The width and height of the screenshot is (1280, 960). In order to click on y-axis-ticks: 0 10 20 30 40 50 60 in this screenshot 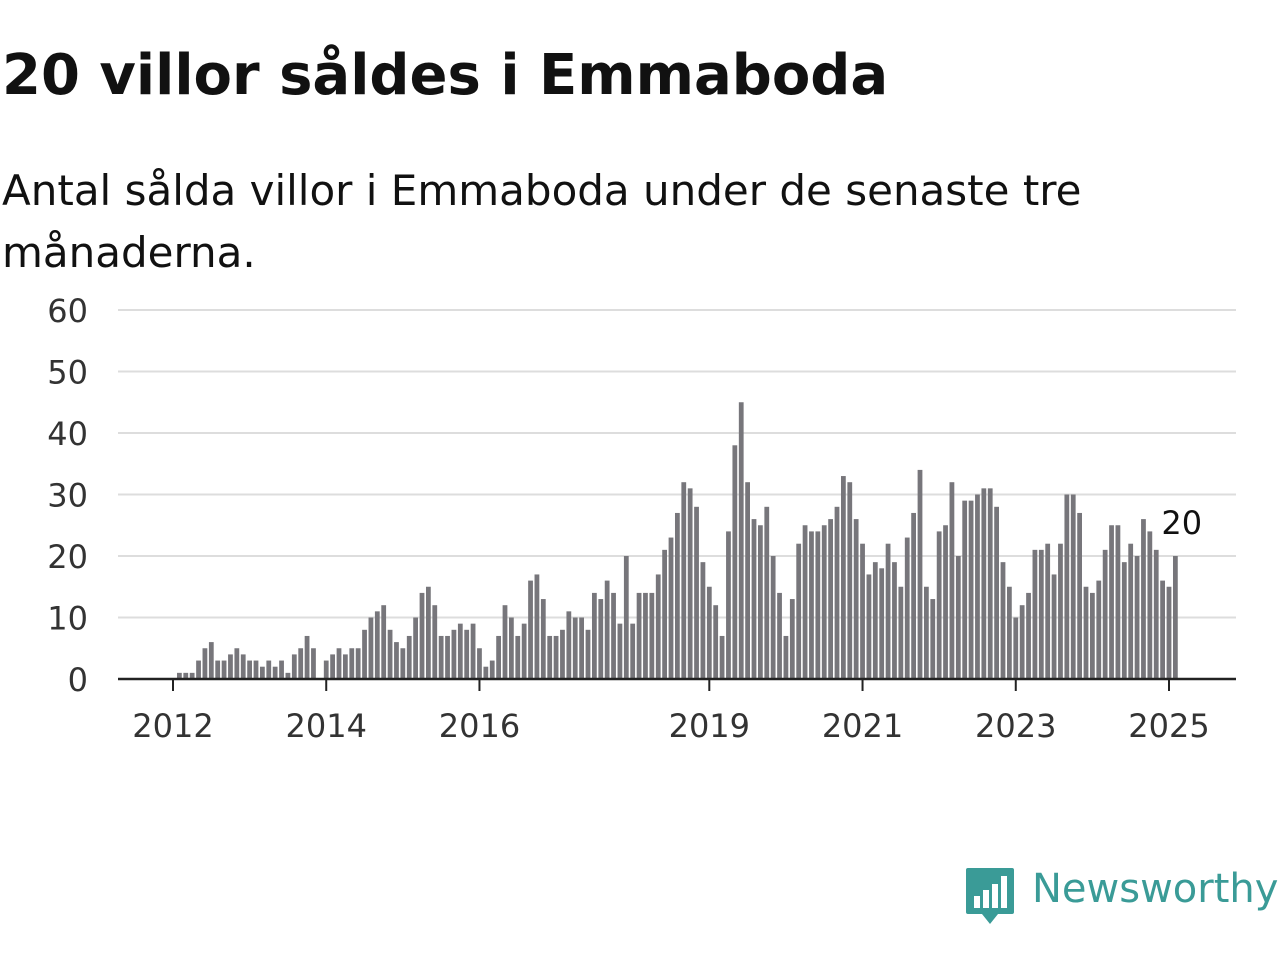, I will do `click(67, 495)`.